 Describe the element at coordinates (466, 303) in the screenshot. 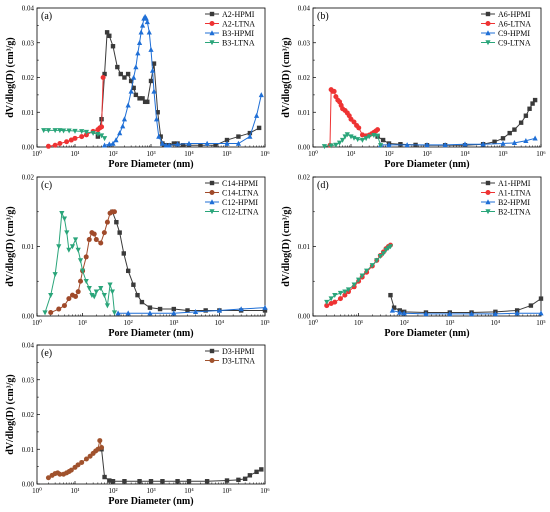

I see `series-a1-hpmi` at that location.